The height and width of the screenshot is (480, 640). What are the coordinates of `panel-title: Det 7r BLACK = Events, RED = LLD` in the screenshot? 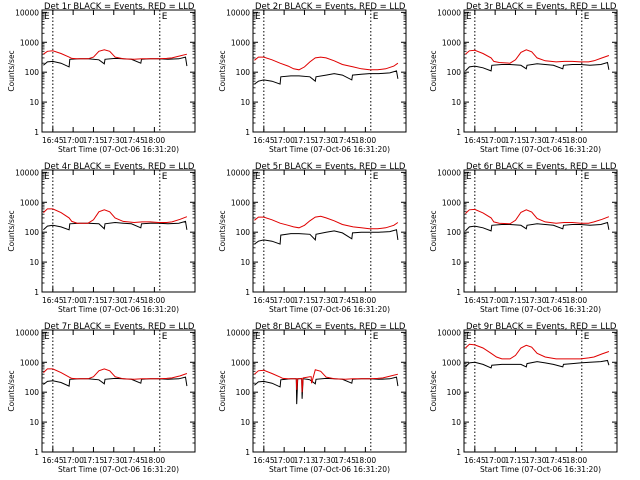 It's located at (119, 327).